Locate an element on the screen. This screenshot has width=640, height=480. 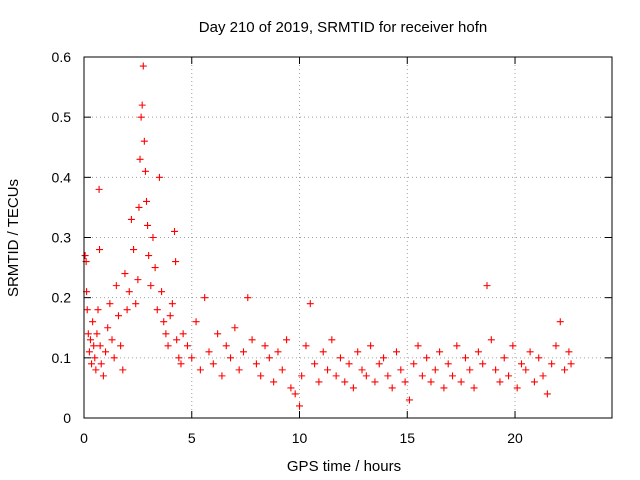
x-tick-label: 10 is located at coordinates (300, 438).